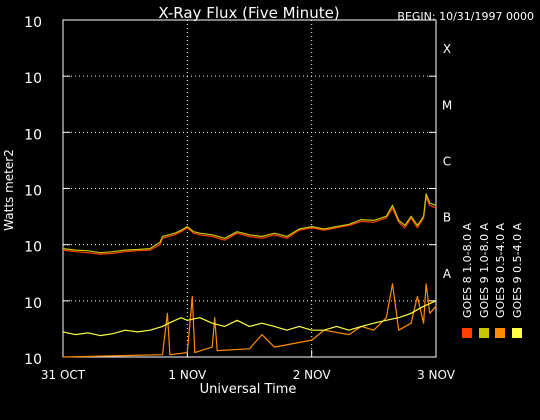 The width and height of the screenshot is (540, 420). What do you see at coordinates (465, 16) in the screenshot?
I see `begin-date-label: BEGIN: 10/31/1997 0000` at bounding box center [465, 16].